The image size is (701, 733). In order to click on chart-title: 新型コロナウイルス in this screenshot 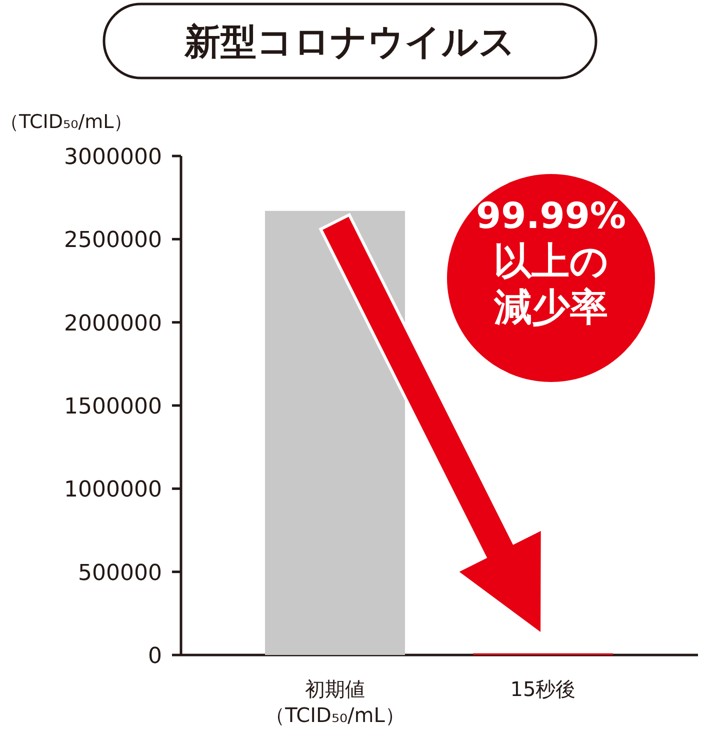, I will do `click(350, 42)`.